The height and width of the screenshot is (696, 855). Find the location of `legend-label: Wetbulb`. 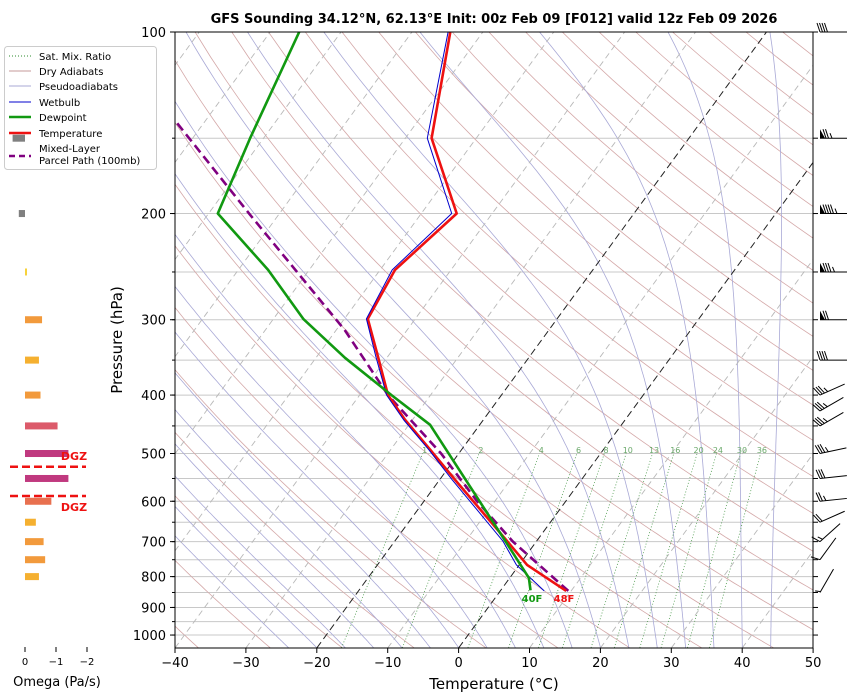

legend-label: Wetbulb is located at coordinates (59, 103).